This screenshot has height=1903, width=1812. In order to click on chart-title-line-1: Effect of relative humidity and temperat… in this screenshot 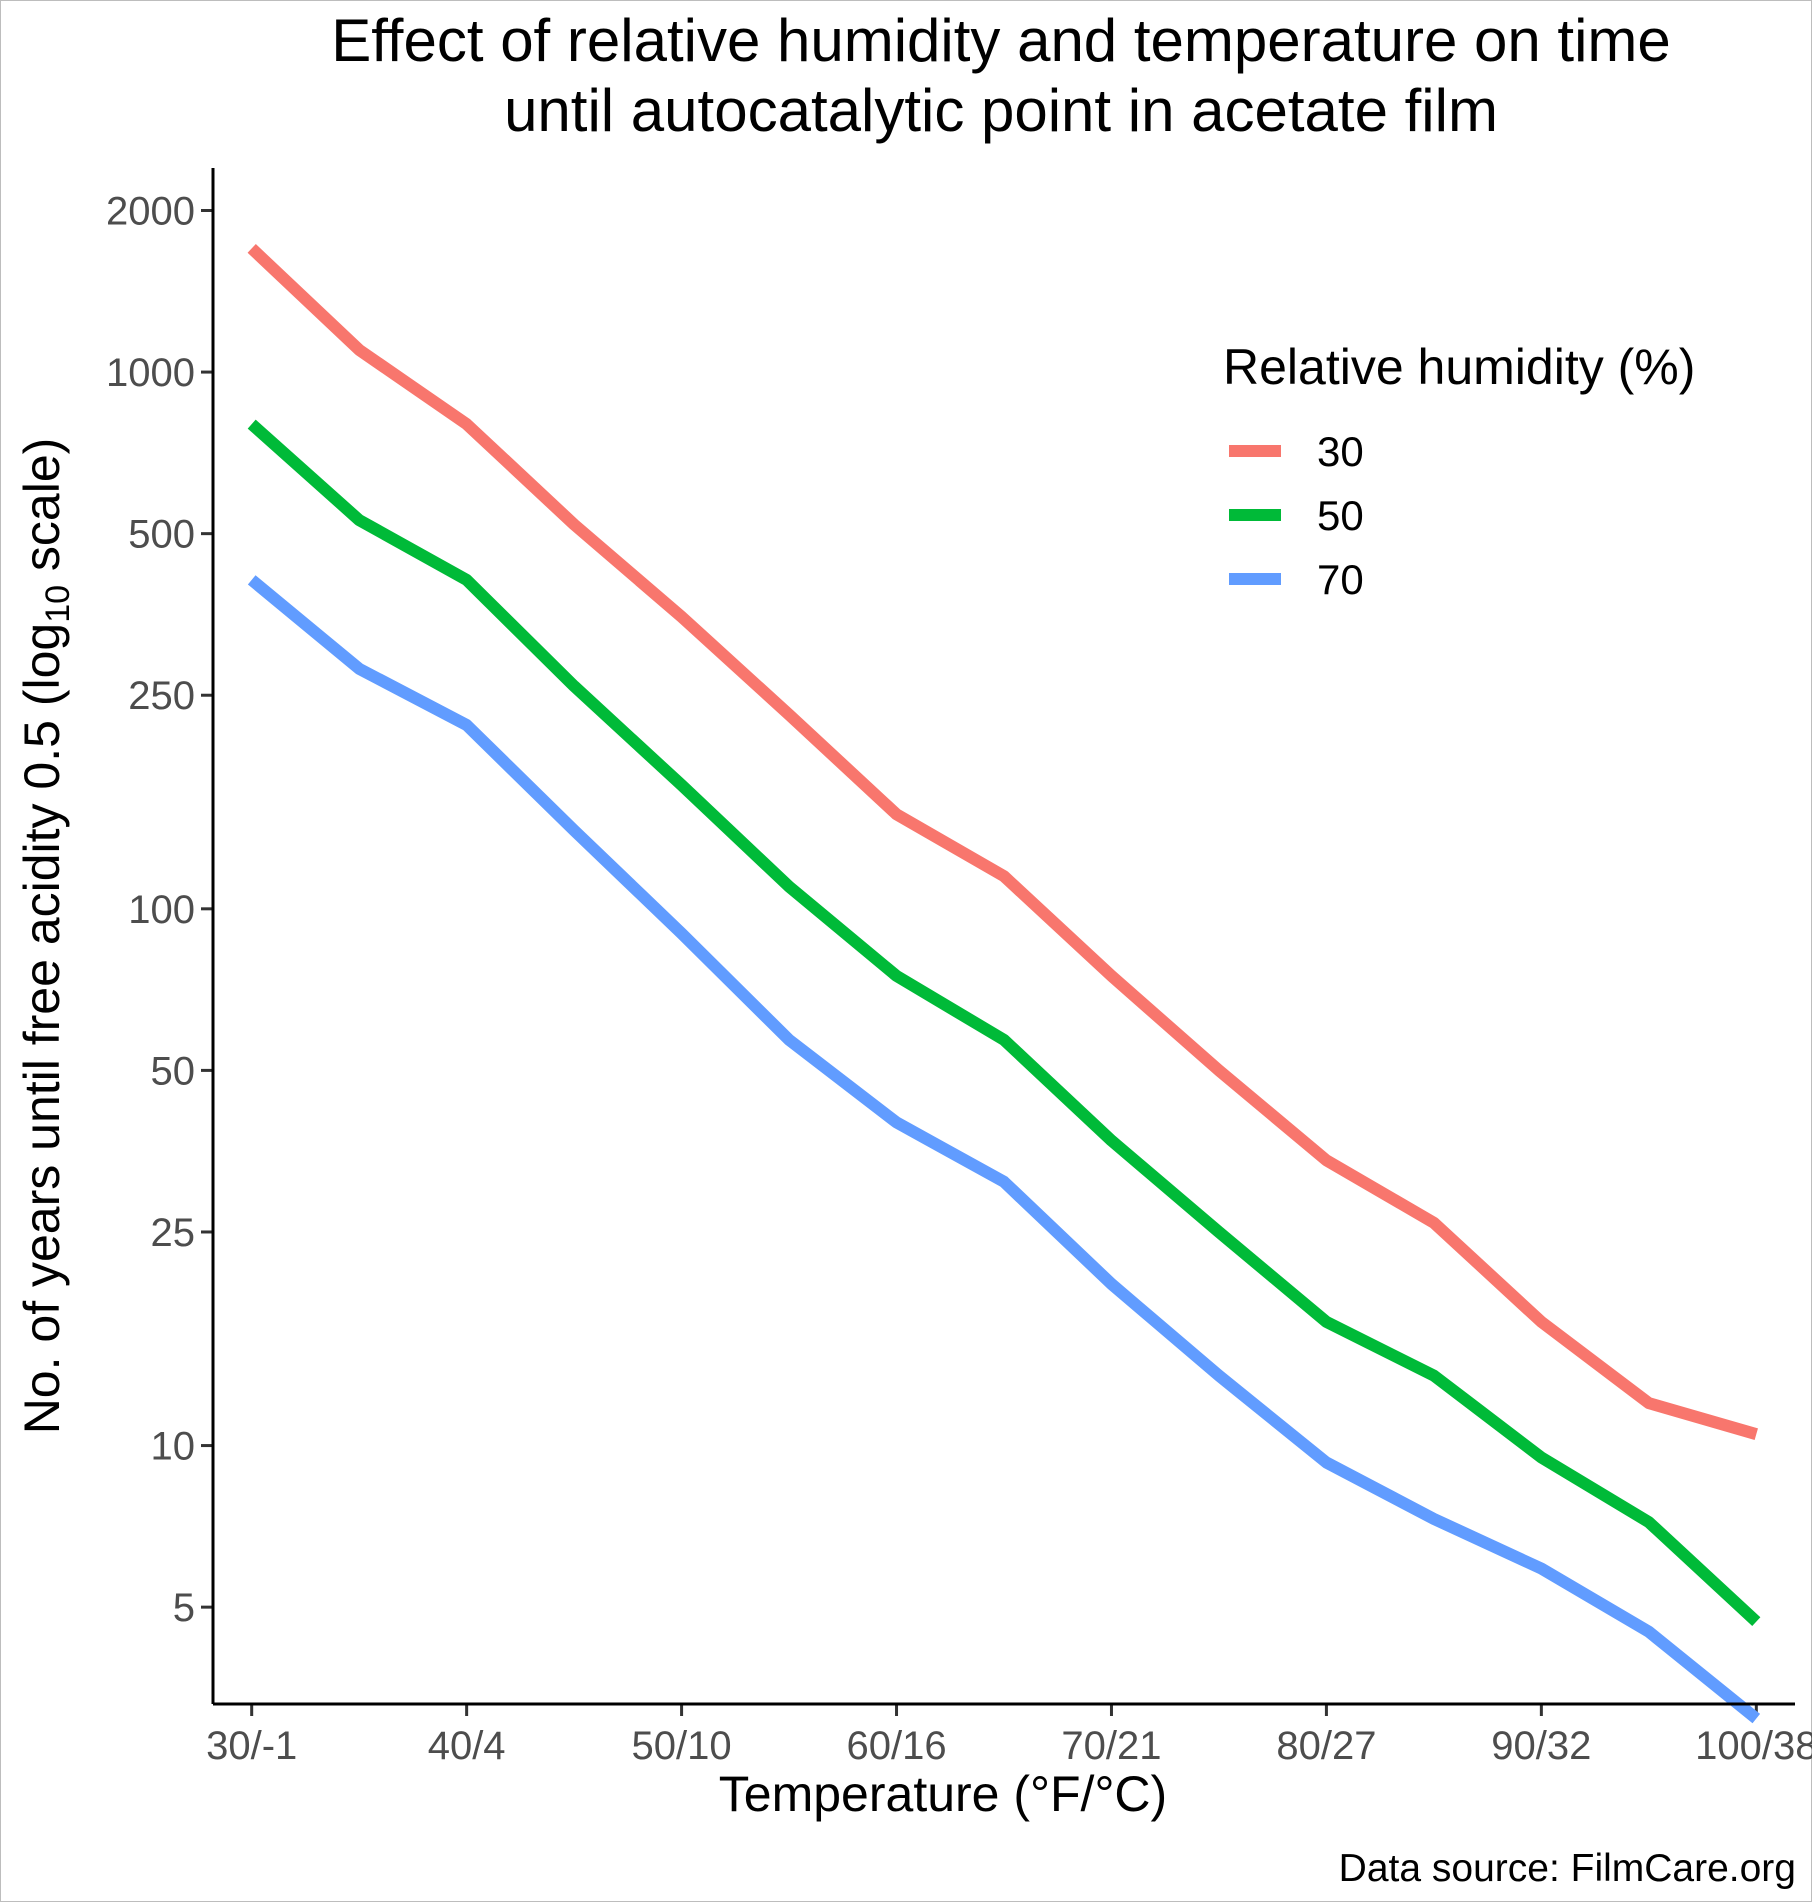, I will do `click(1001, 40)`.